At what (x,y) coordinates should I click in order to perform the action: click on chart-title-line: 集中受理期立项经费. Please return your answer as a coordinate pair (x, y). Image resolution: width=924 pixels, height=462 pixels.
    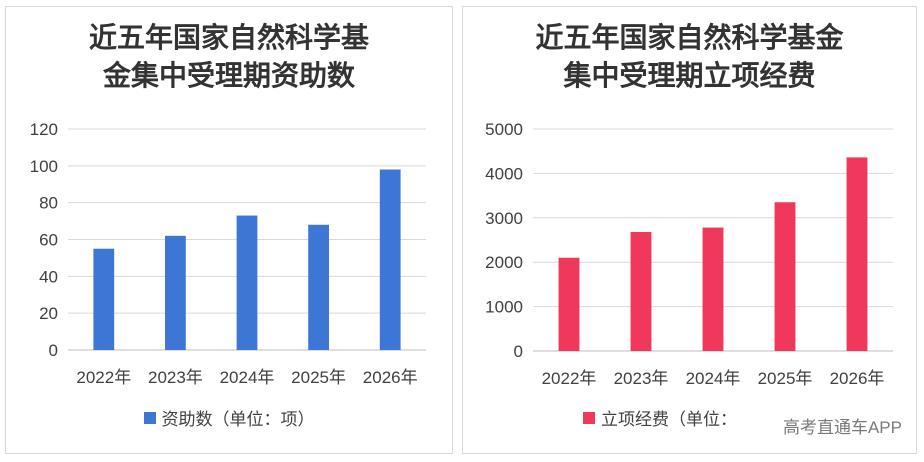
    Looking at the image, I should click on (689, 75).